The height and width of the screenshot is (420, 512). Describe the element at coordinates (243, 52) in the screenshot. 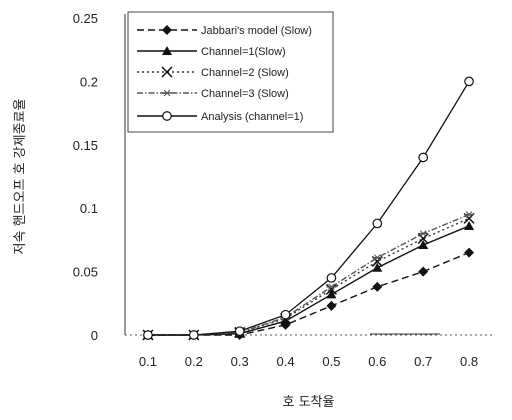

I see `legend-label: Channel=1(Slow)` at that location.